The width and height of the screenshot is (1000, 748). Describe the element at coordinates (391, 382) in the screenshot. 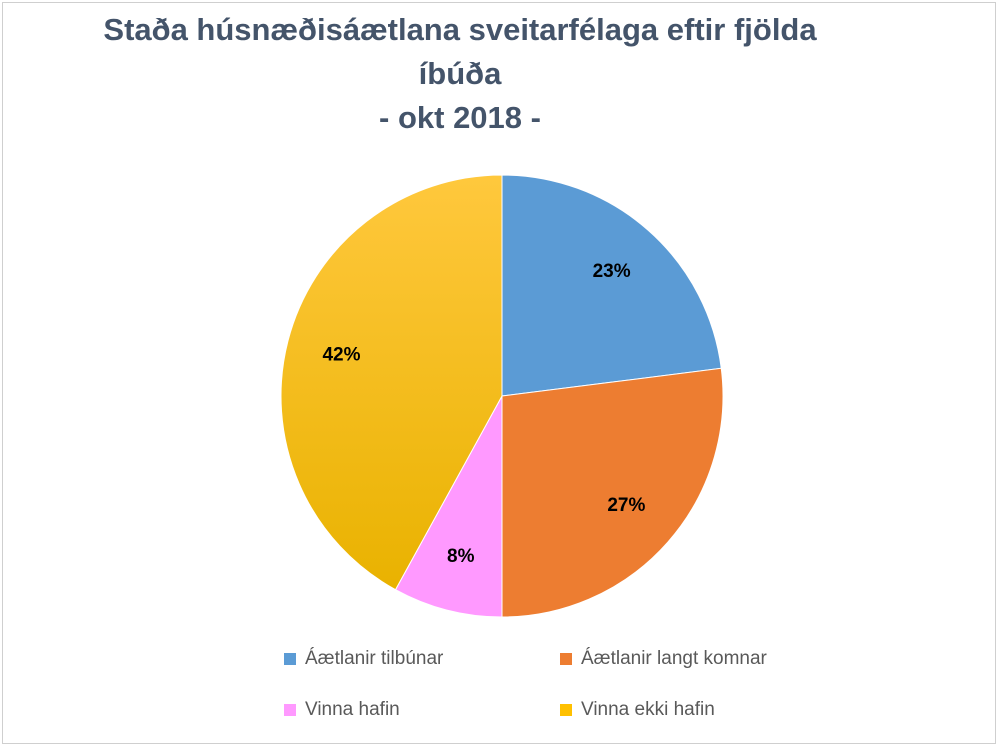

I see `pie-slice-vinna-ekki-hafin` at that location.